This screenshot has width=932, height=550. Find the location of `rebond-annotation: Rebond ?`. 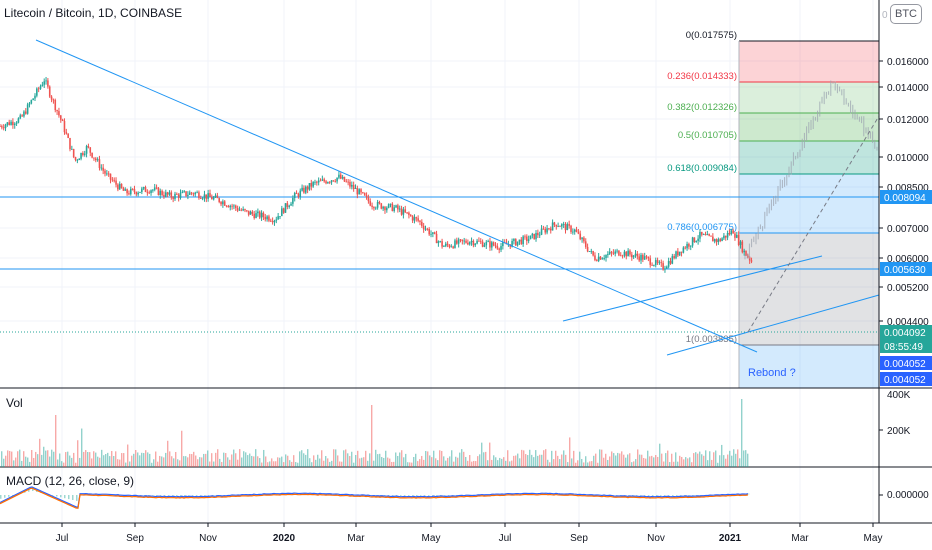

rebond-annotation: Rebond ? is located at coordinates (772, 373).